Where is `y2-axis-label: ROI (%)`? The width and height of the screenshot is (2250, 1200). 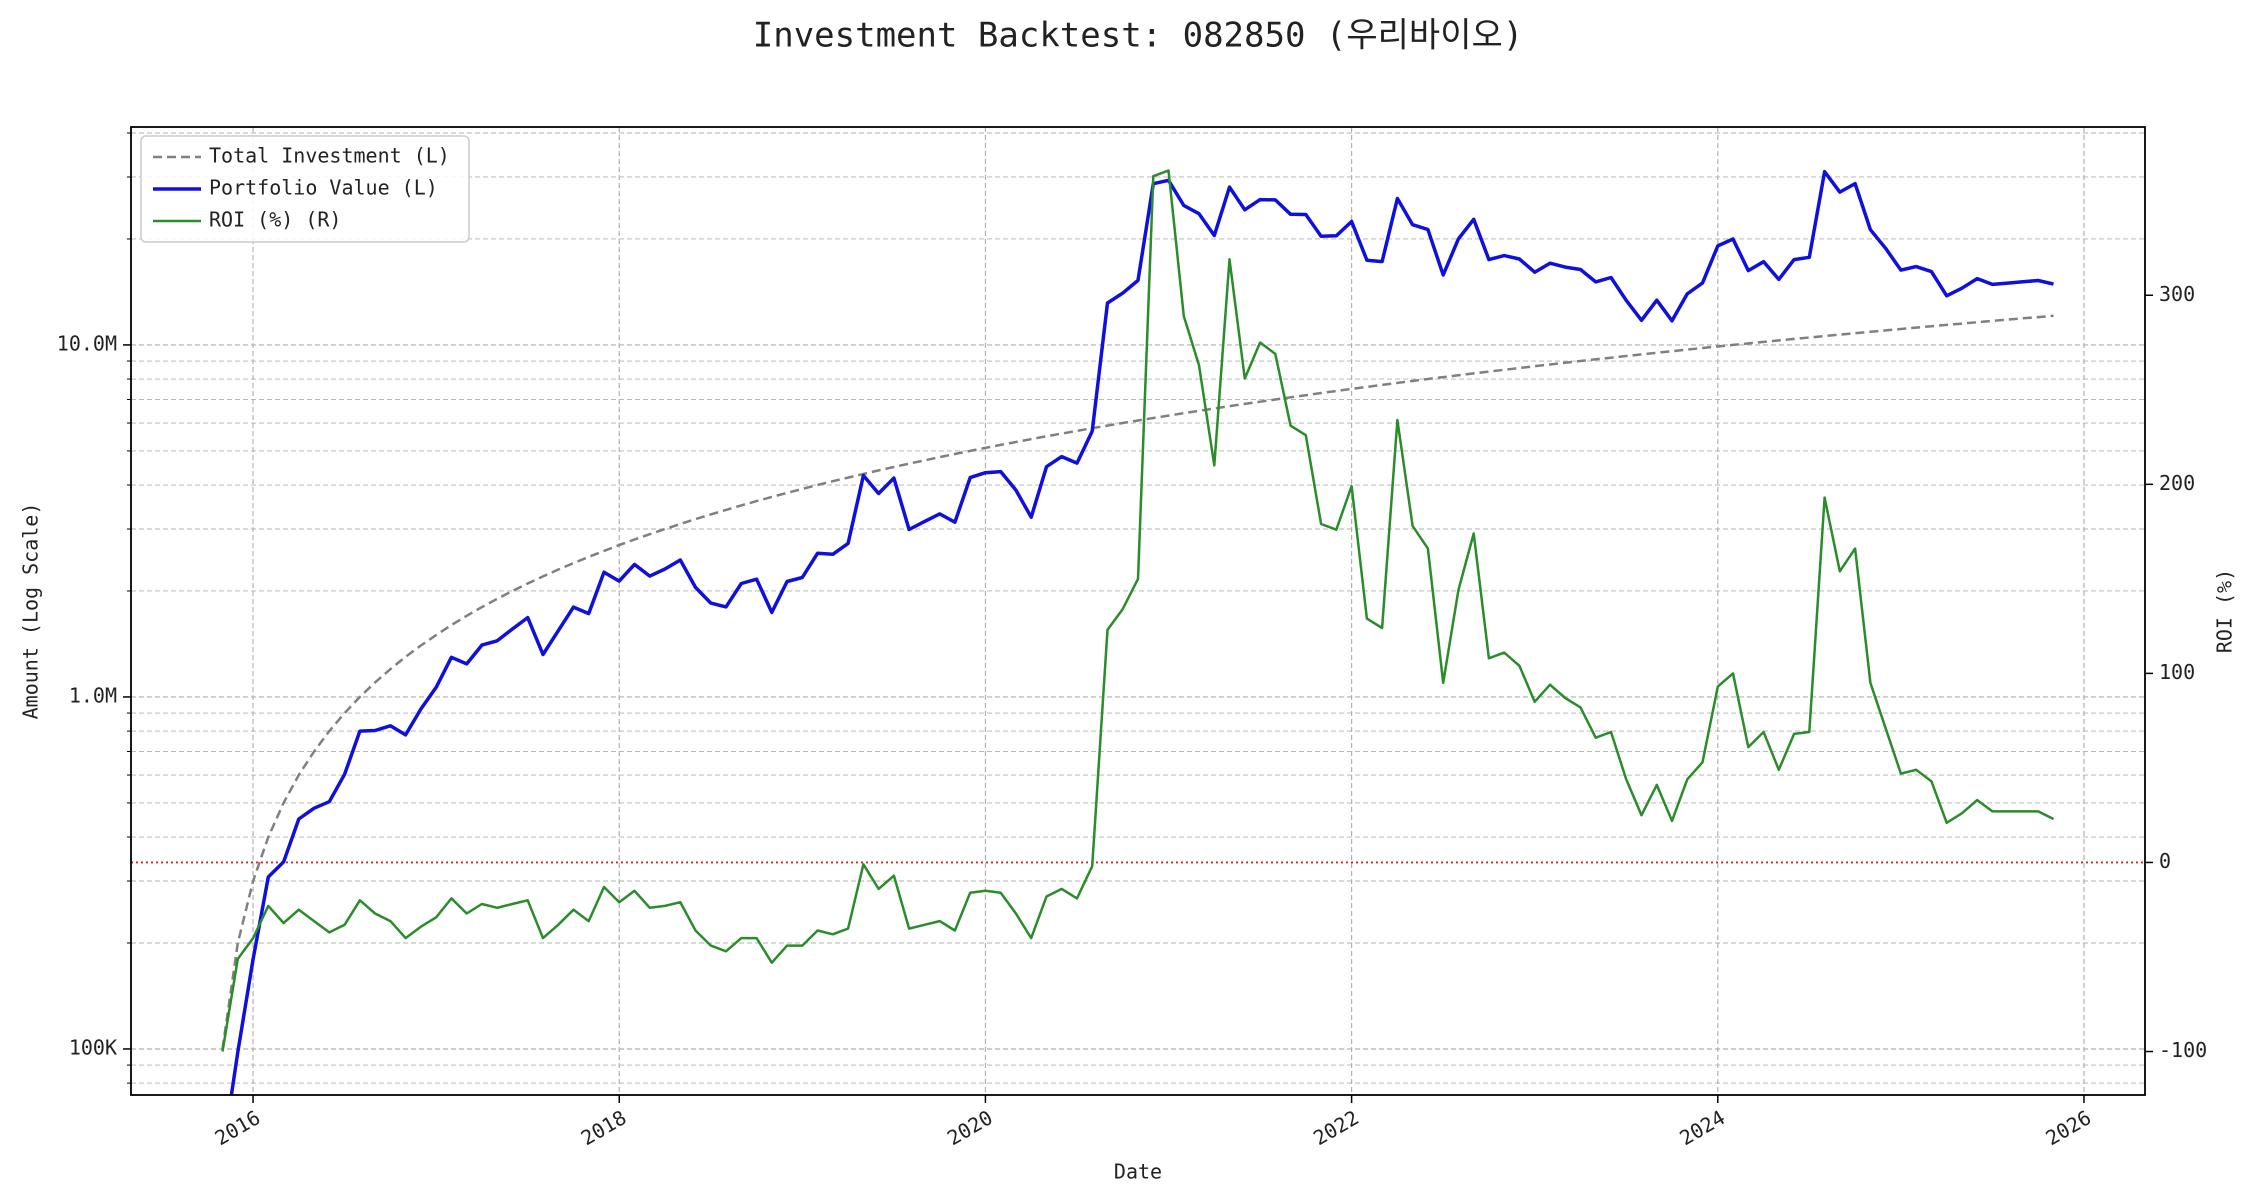
y2-axis-label: ROI (%) is located at coordinates (2225, 611).